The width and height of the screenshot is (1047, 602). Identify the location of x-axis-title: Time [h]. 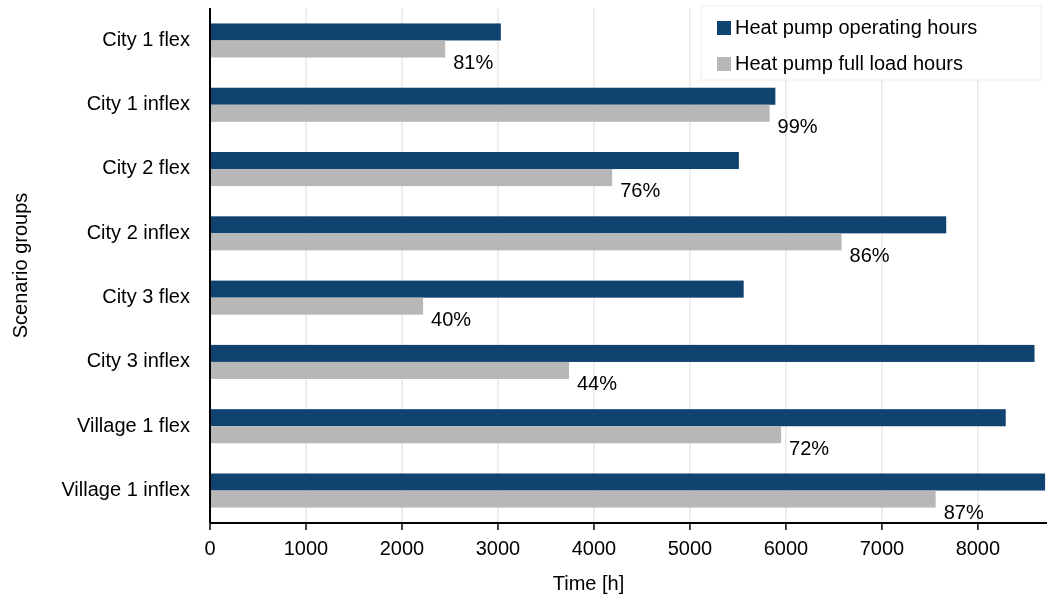
(588, 583).